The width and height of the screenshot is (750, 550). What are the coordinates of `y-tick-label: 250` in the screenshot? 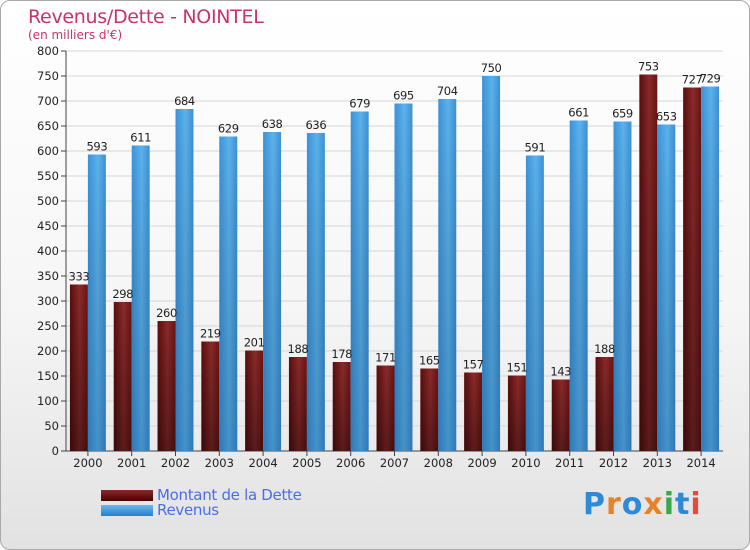 It's located at (48, 326).